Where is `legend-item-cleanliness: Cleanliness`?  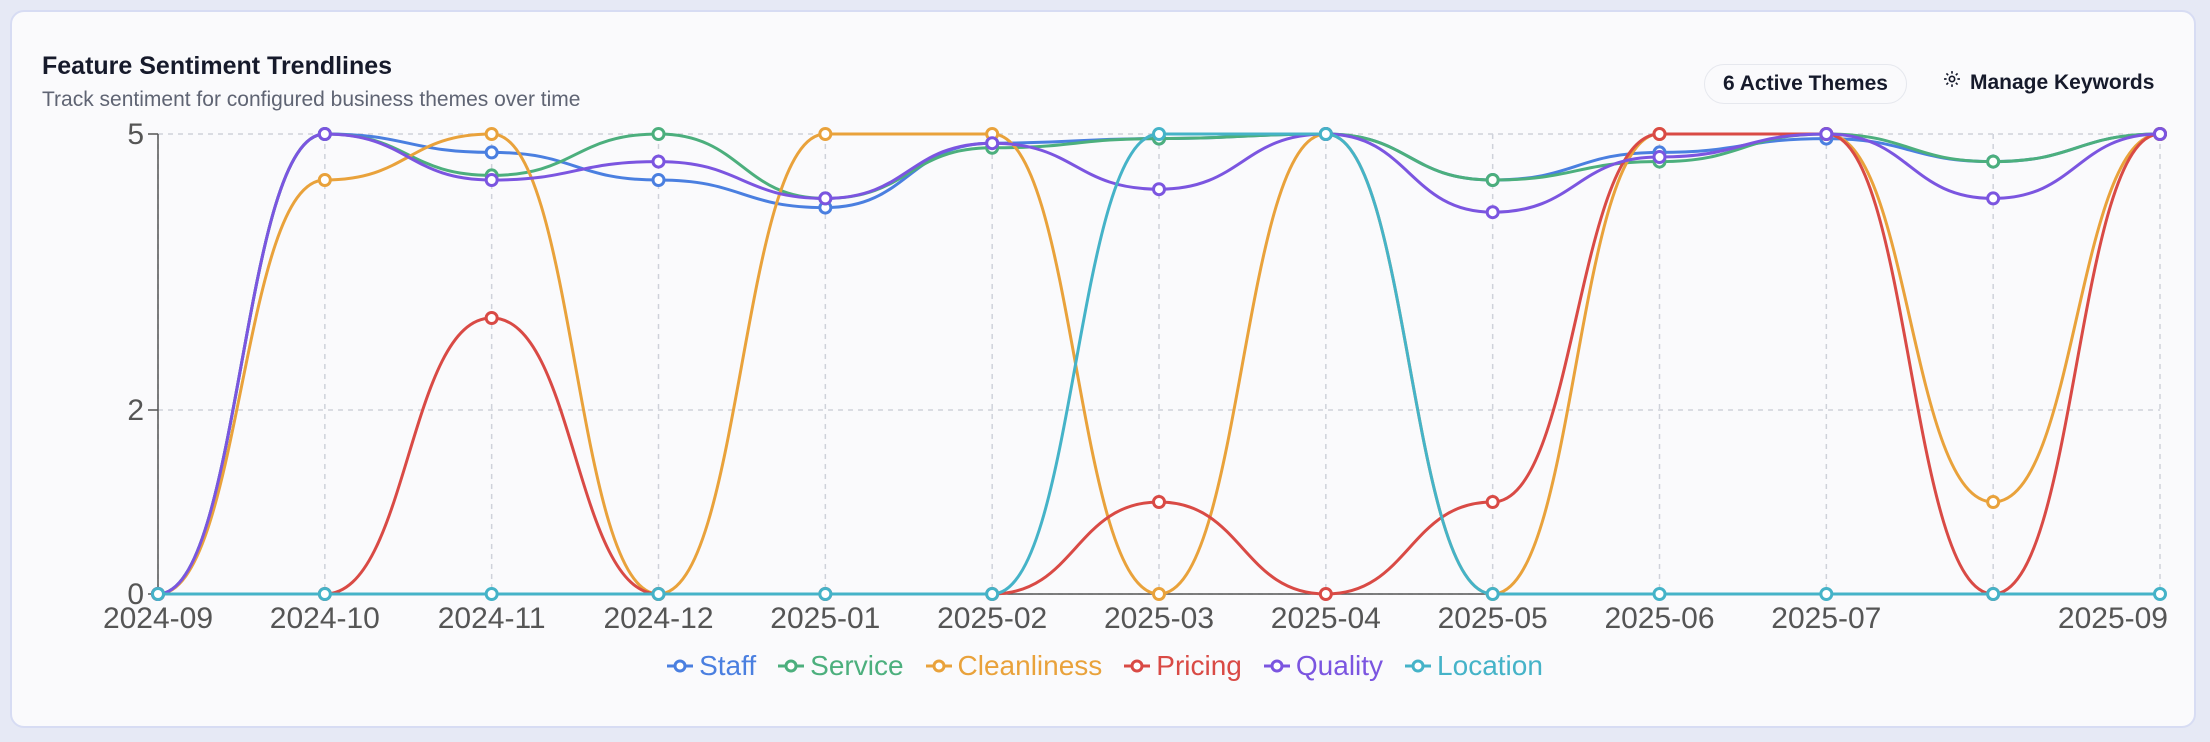 legend-item-cleanliness: Cleanliness is located at coordinates (1014, 666).